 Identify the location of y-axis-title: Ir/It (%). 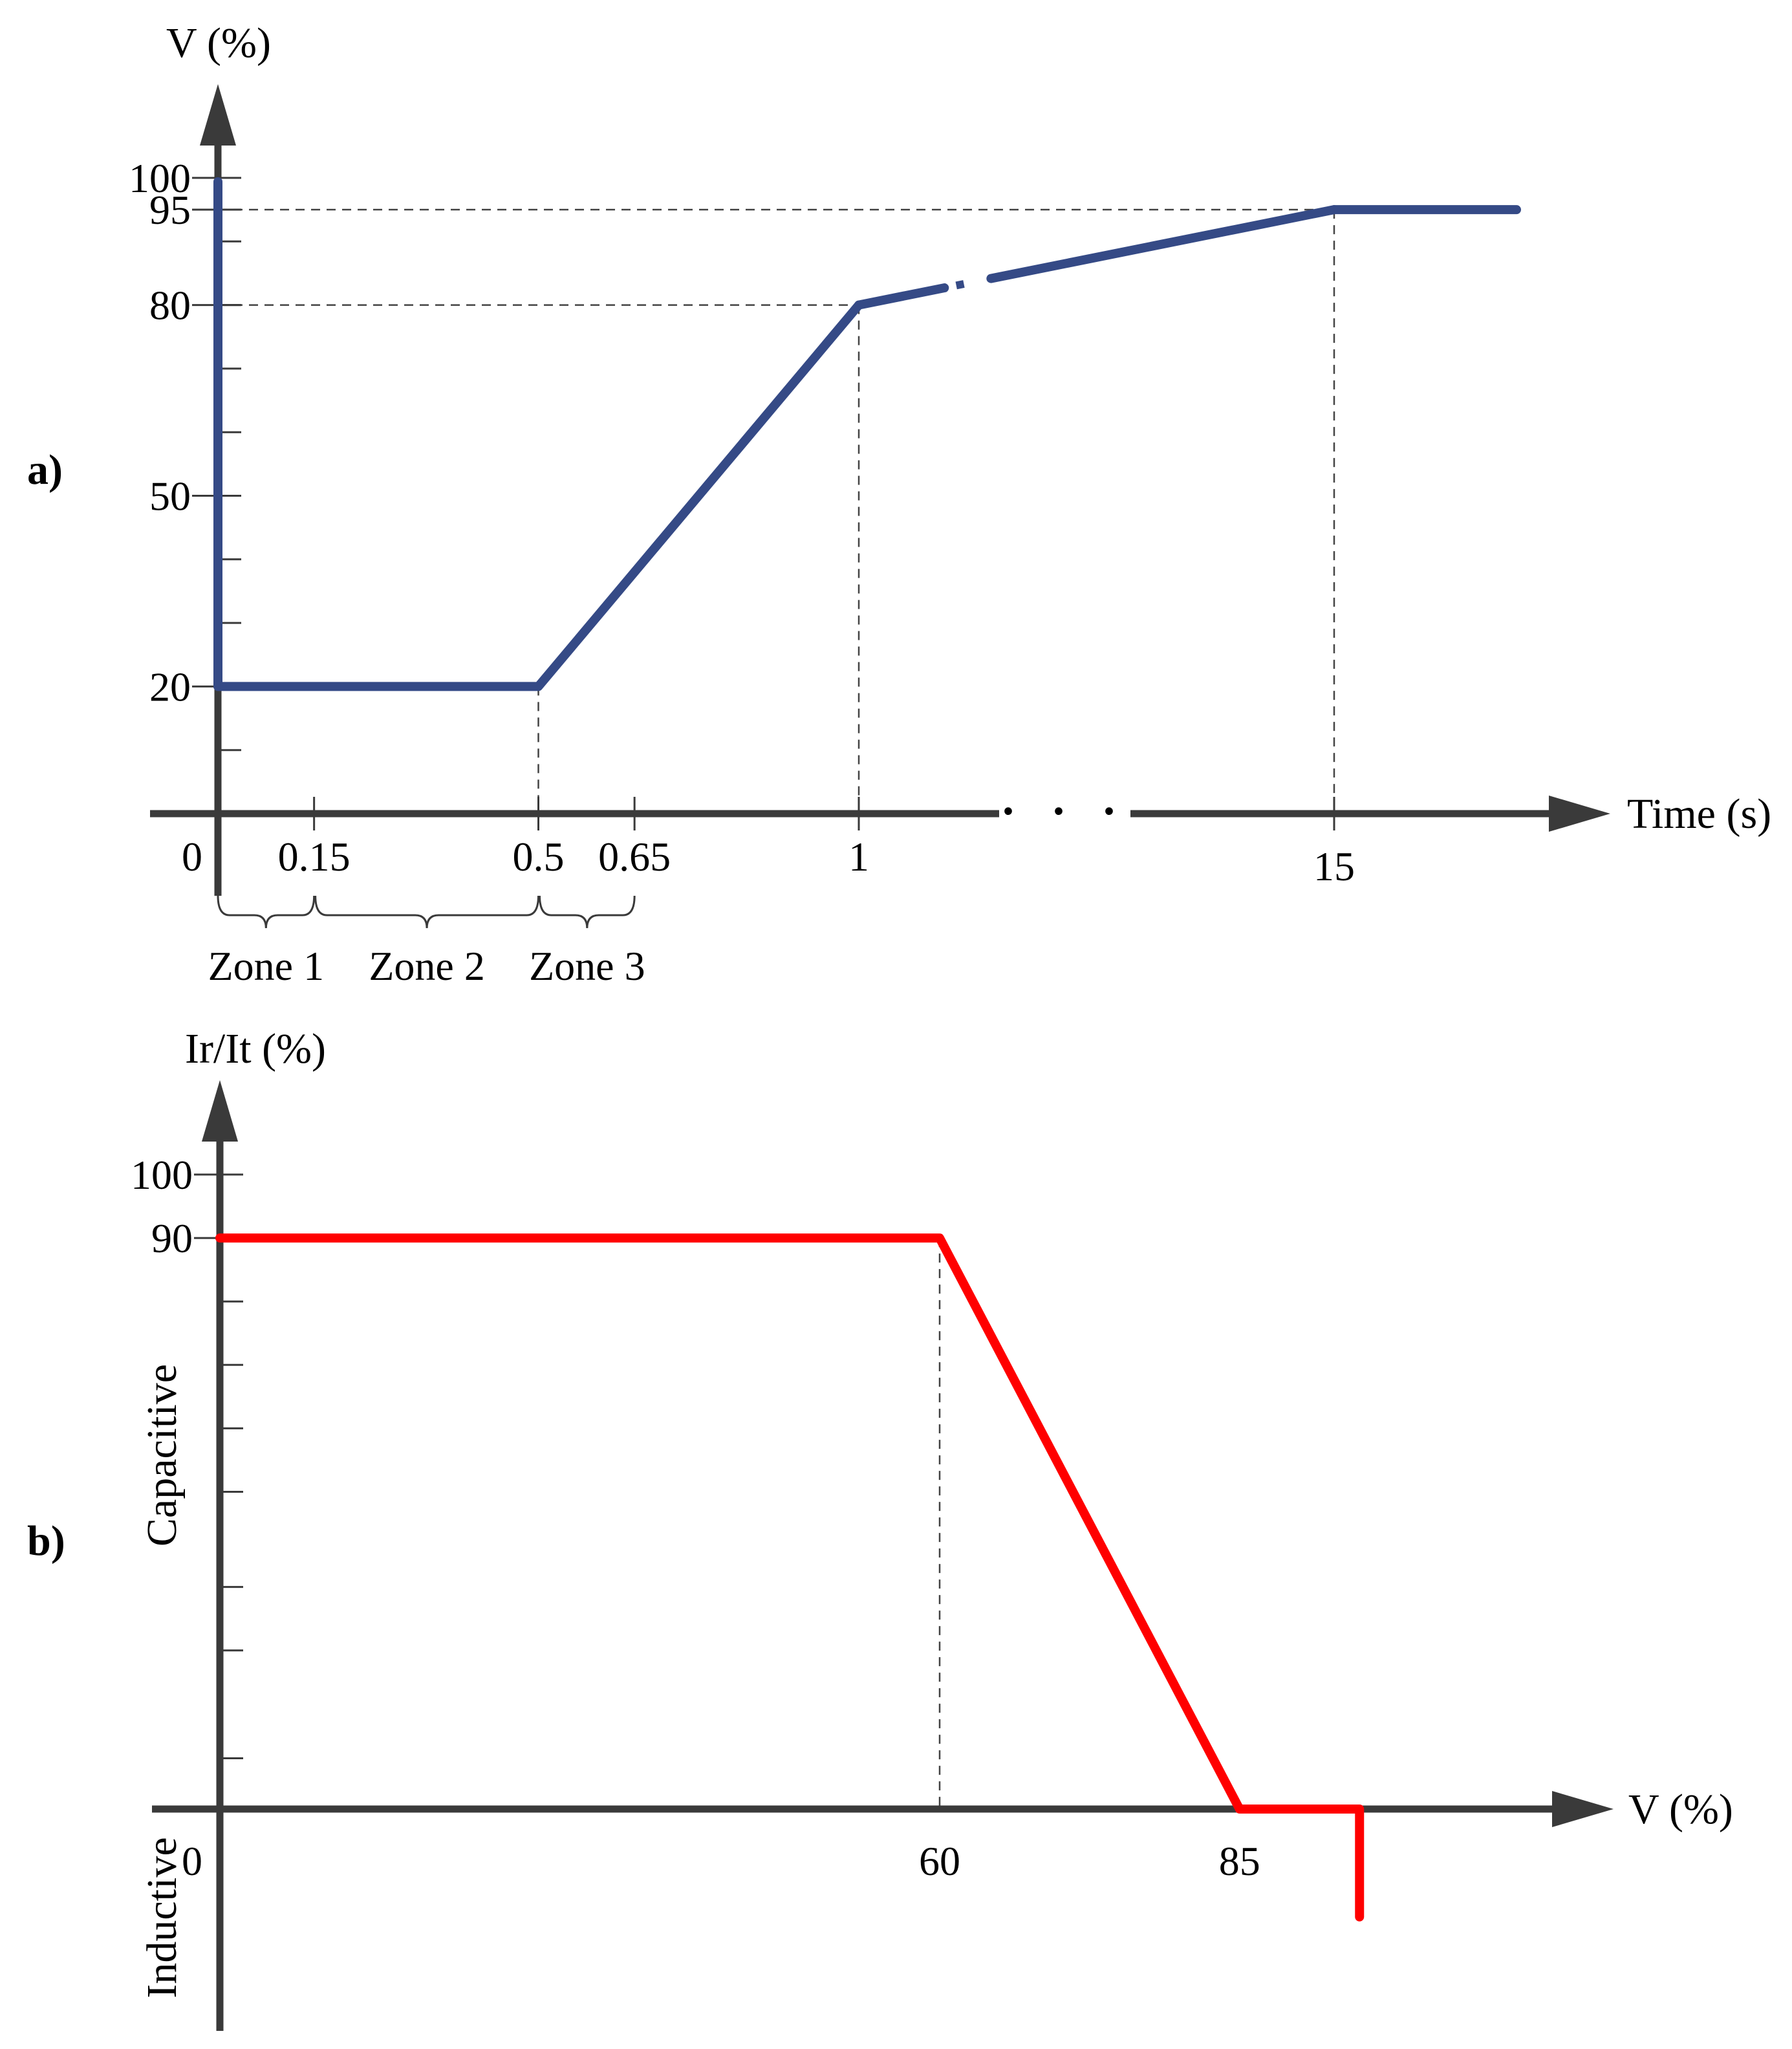
(255, 1048).